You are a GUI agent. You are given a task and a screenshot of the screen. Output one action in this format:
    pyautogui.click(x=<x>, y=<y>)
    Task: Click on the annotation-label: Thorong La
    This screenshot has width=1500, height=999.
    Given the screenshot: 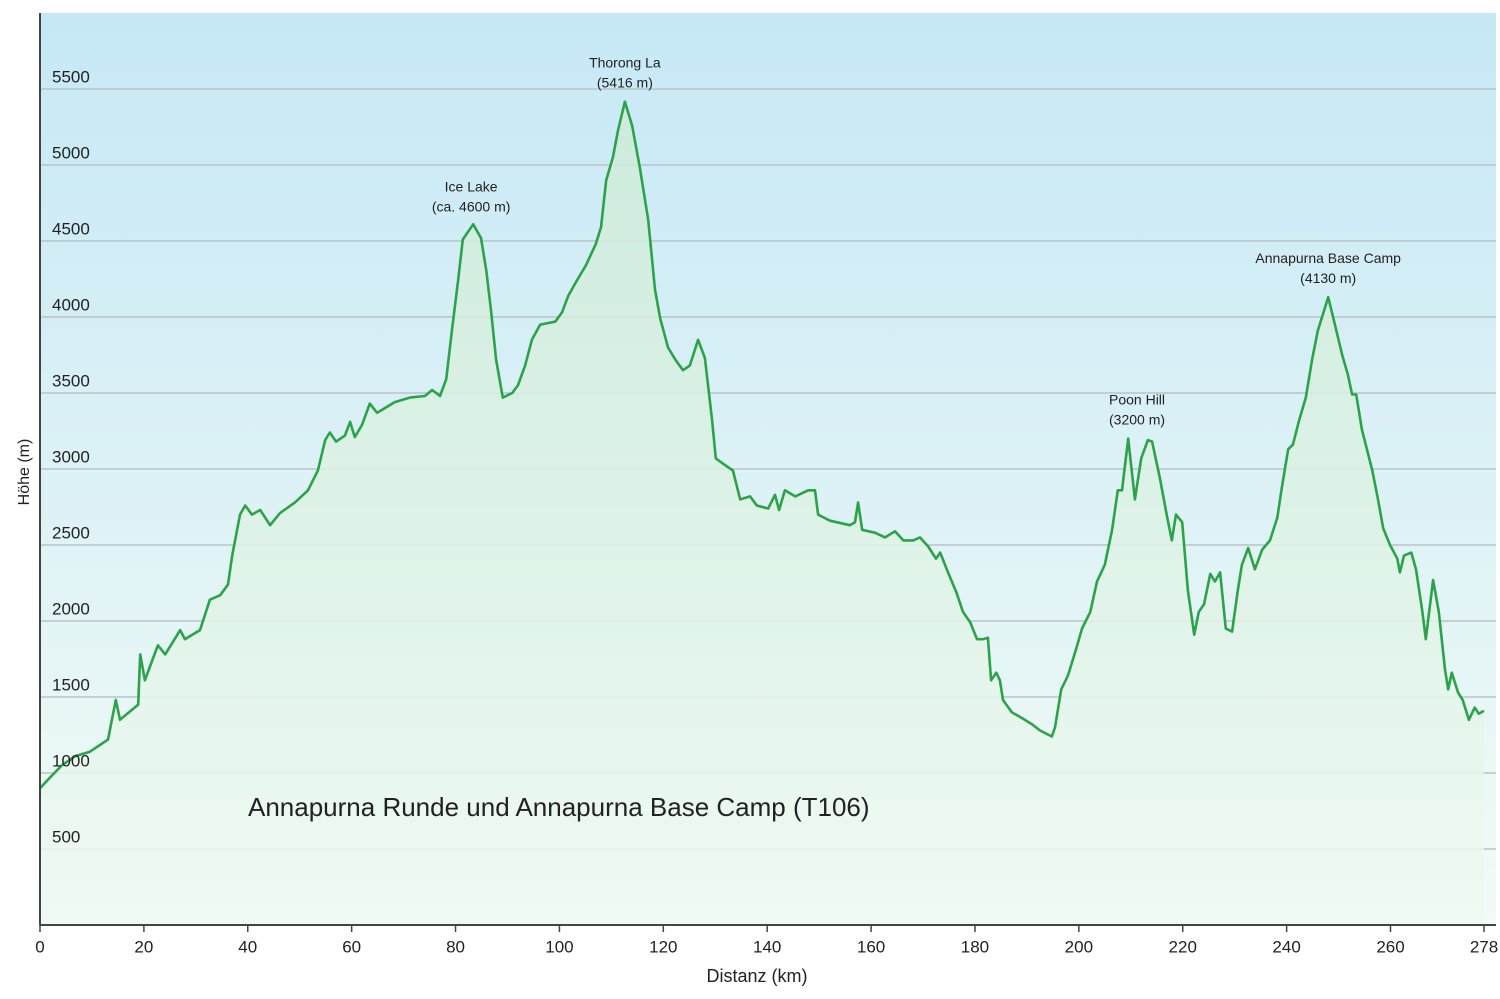 What is the action you would take?
    pyautogui.click(x=625, y=62)
    